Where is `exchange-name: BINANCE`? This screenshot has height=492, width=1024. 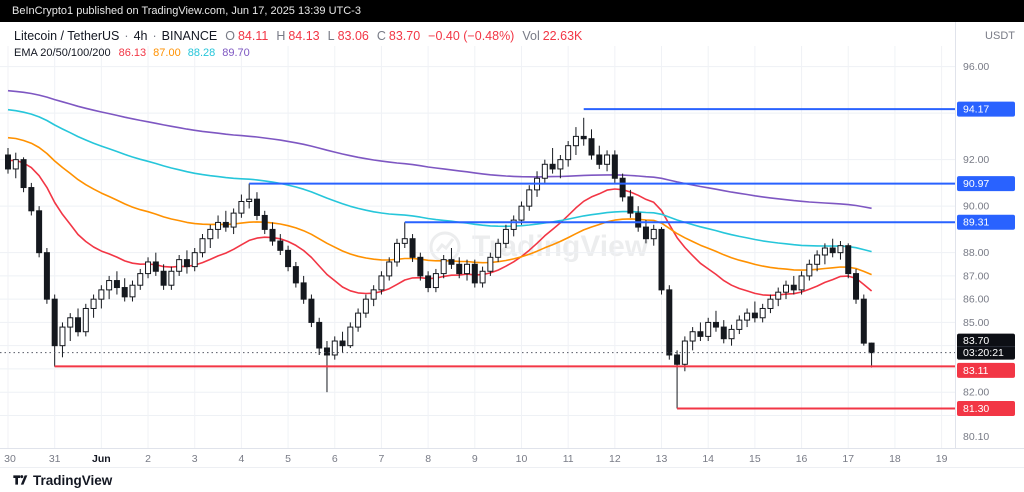 exchange-name: BINANCE is located at coordinates (189, 36).